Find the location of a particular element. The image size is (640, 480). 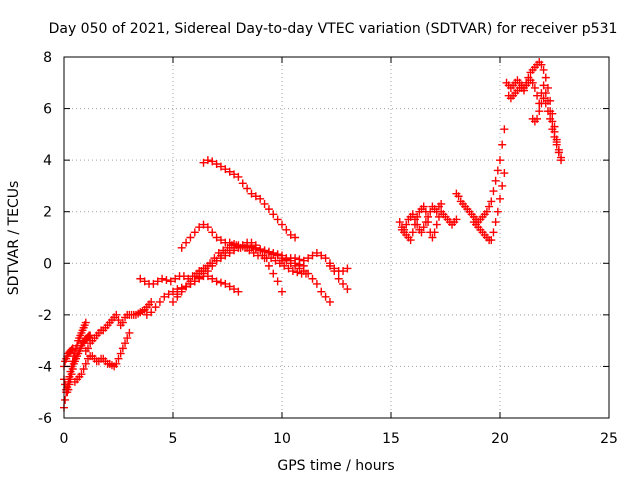

y-tick-label: -2 is located at coordinates (45, 316).